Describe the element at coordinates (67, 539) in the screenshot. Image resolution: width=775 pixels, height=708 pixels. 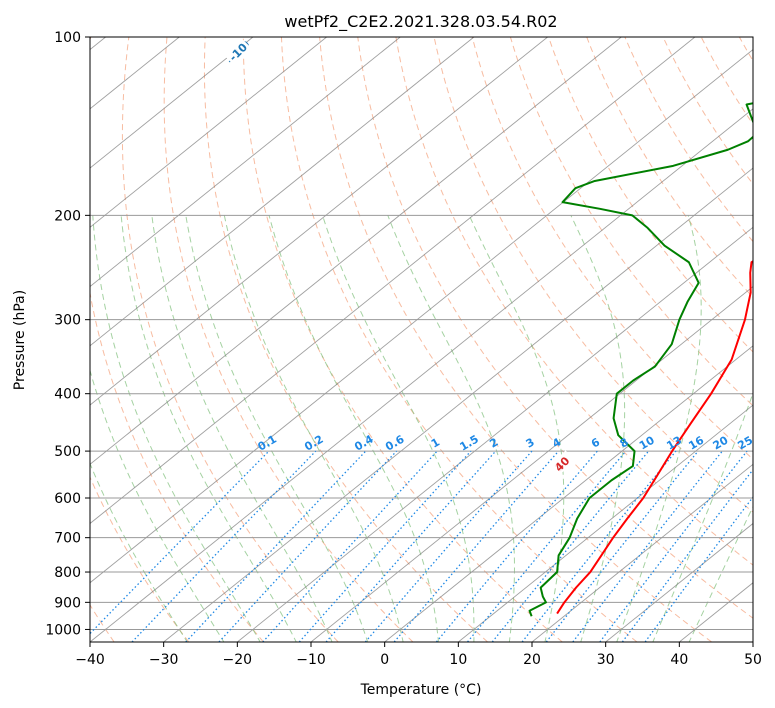
I see `y-tick-label: 700` at that location.